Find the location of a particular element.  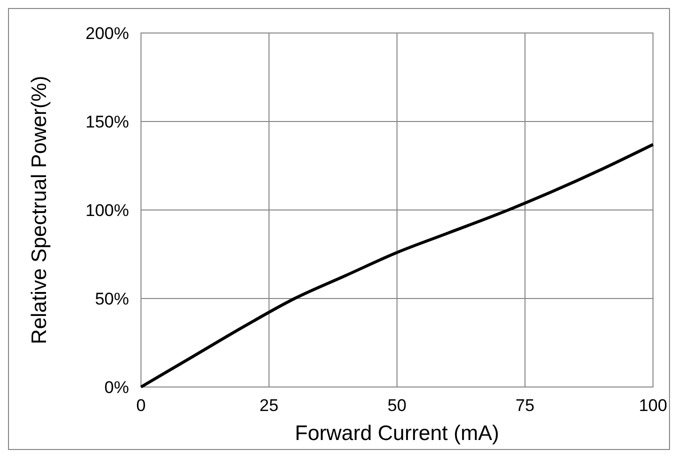

x-tick-label: 50 is located at coordinates (397, 405).